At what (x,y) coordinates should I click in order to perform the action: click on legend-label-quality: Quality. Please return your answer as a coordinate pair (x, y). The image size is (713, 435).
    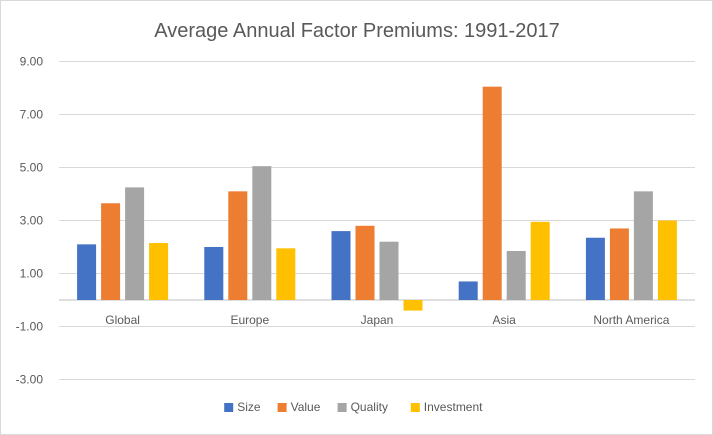
    Looking at the image, I should click on (369, 407).